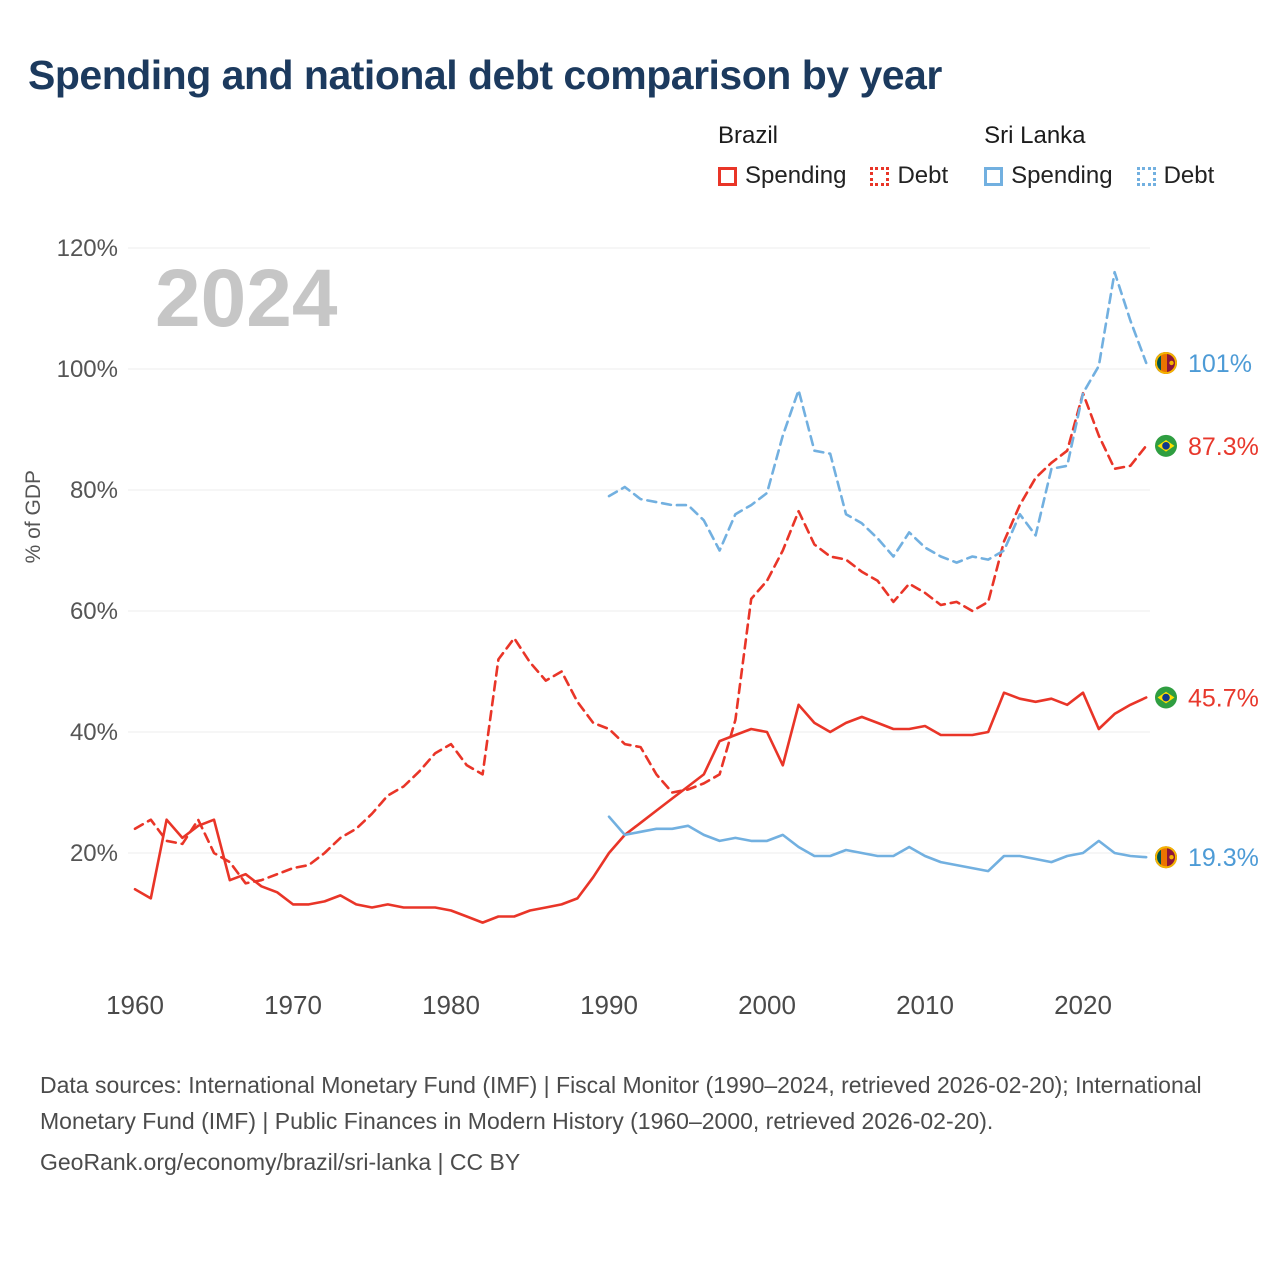 This screenshot has width=1280, height=1280. I want to click on svg-text: 60%, so click(94, 611).